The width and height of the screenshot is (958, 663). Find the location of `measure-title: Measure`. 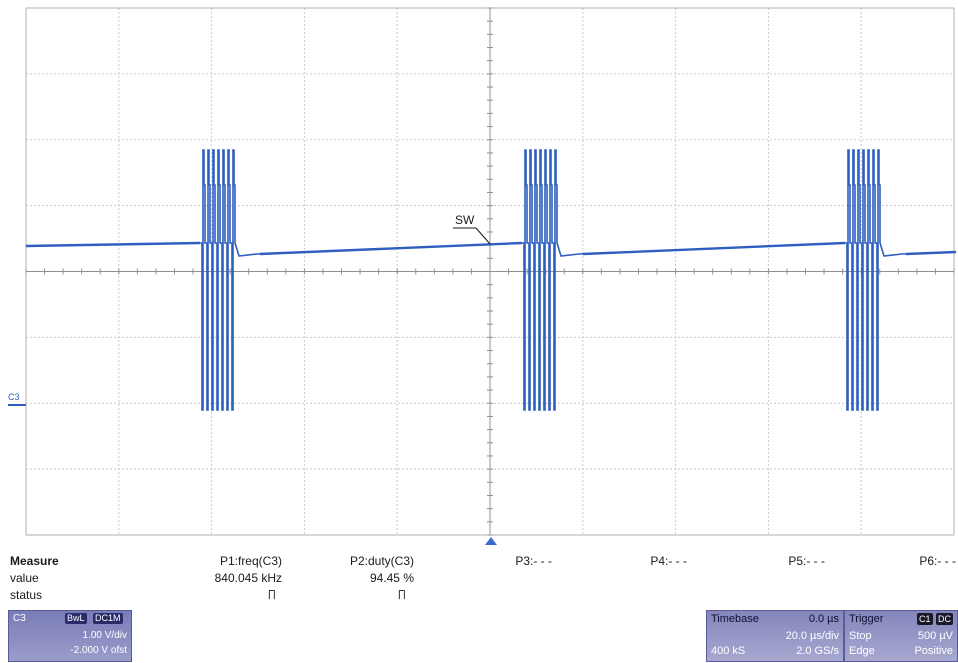

measure-title: Measure is located at coordinates (34, 561).